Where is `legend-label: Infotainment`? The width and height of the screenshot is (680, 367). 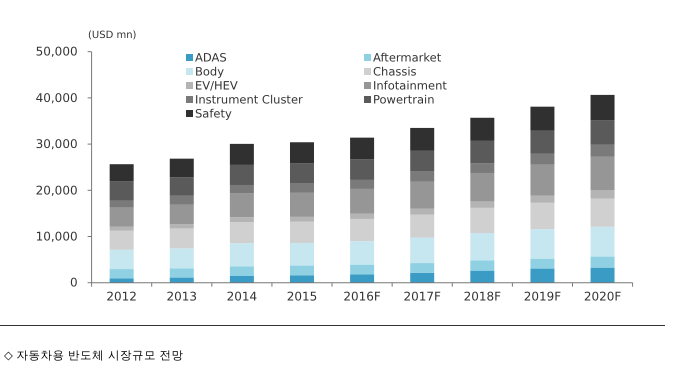 legend-label: Infotainment is located at coordinates (410, 85).